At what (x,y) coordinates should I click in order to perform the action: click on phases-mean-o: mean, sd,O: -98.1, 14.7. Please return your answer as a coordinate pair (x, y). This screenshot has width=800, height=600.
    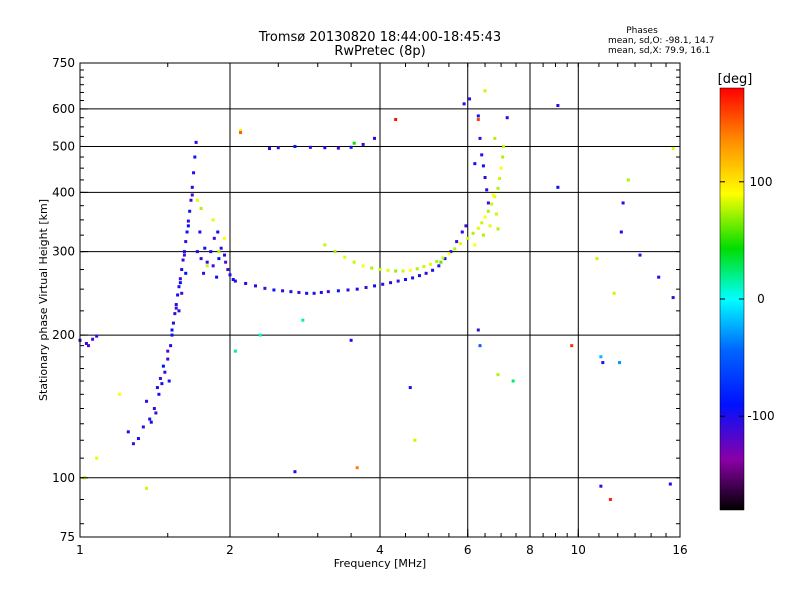
    Looking at the image, I should click on (661, 41).